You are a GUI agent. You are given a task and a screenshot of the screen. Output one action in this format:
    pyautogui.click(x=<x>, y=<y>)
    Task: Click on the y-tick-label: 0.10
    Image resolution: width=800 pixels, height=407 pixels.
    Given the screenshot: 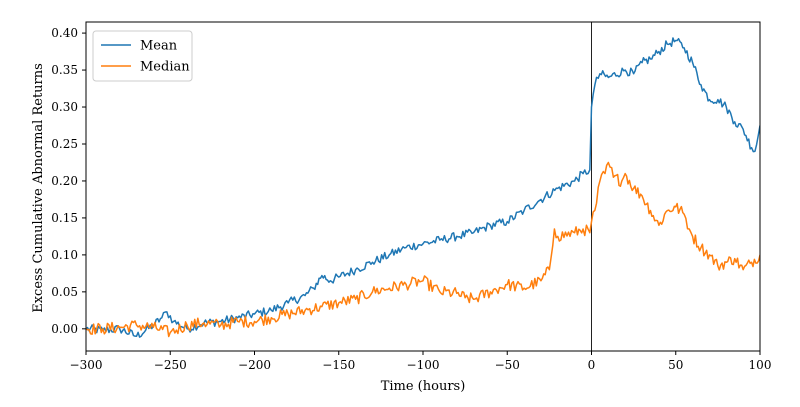 What is the action you would take?
    pyautogui.click(x=64, y=255)
    